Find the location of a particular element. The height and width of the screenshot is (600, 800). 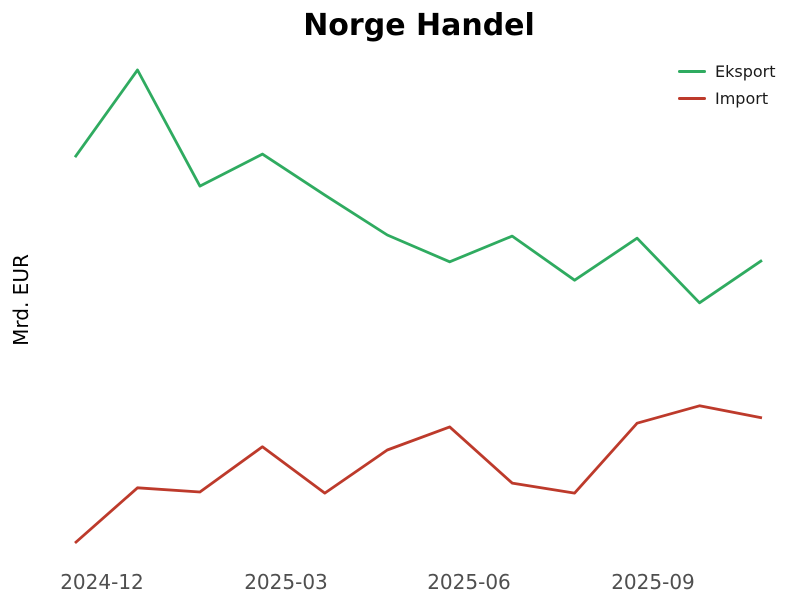

x-tick-label-2024-12: 2024-12 is located at coordinates (102, 582).